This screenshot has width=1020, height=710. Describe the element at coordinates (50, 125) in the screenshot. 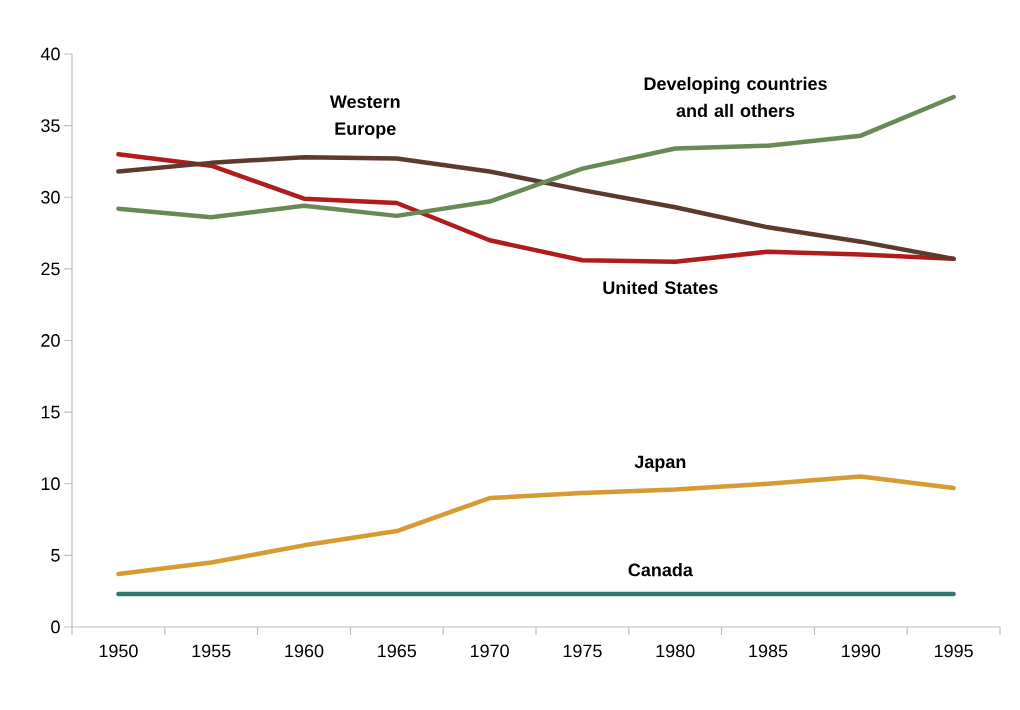

I see `y-tick-label: 35` at that location.